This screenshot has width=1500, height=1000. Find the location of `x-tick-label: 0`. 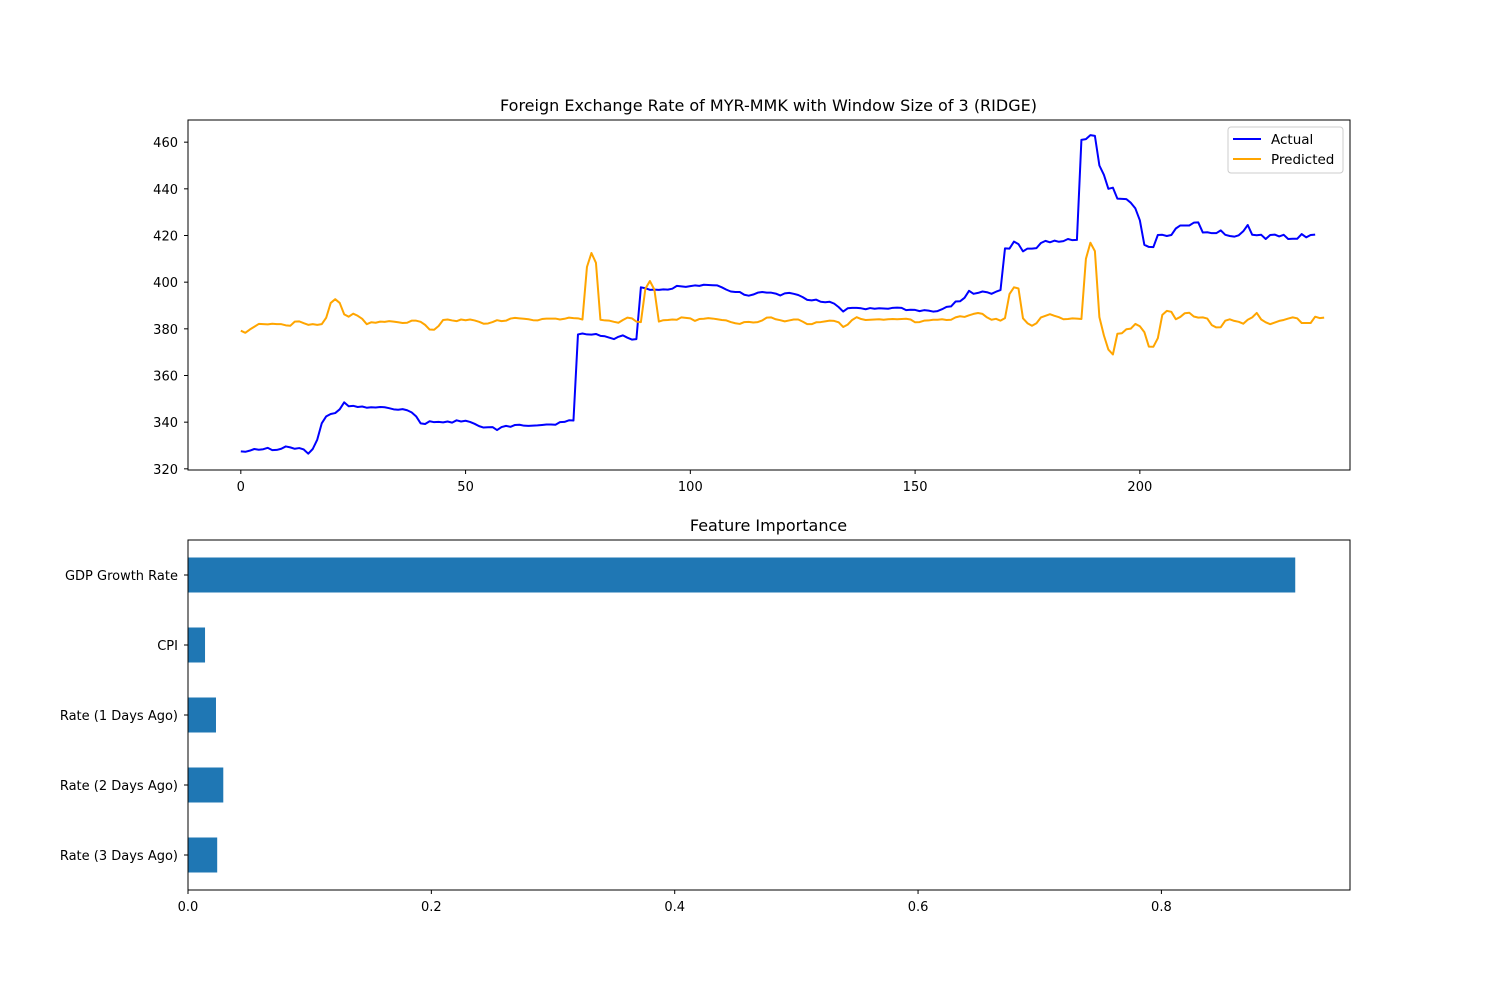

x-tick-label: 0 is located at coordinates (241, 487).